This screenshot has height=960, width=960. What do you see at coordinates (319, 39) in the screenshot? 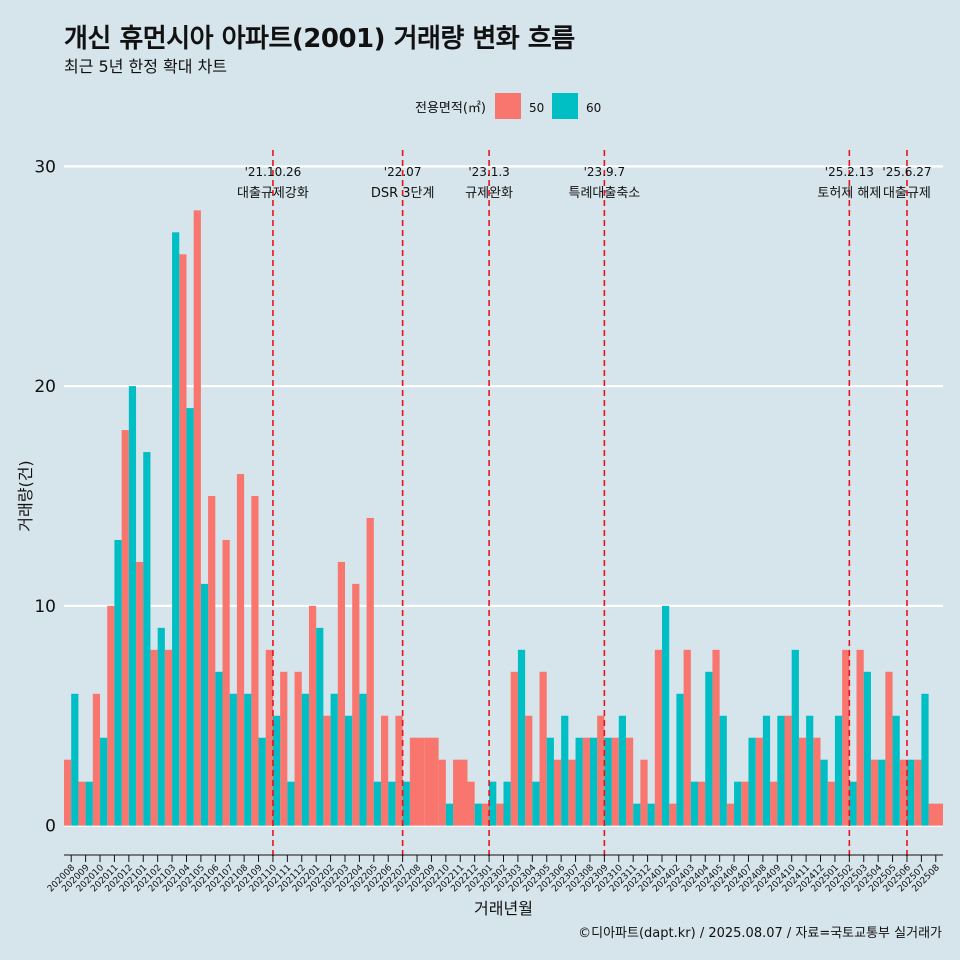
I see `chart-title: 개신 휴먼시아 아파트(2001) 거래량 변화 흐름` at bounding box center [319, 39].